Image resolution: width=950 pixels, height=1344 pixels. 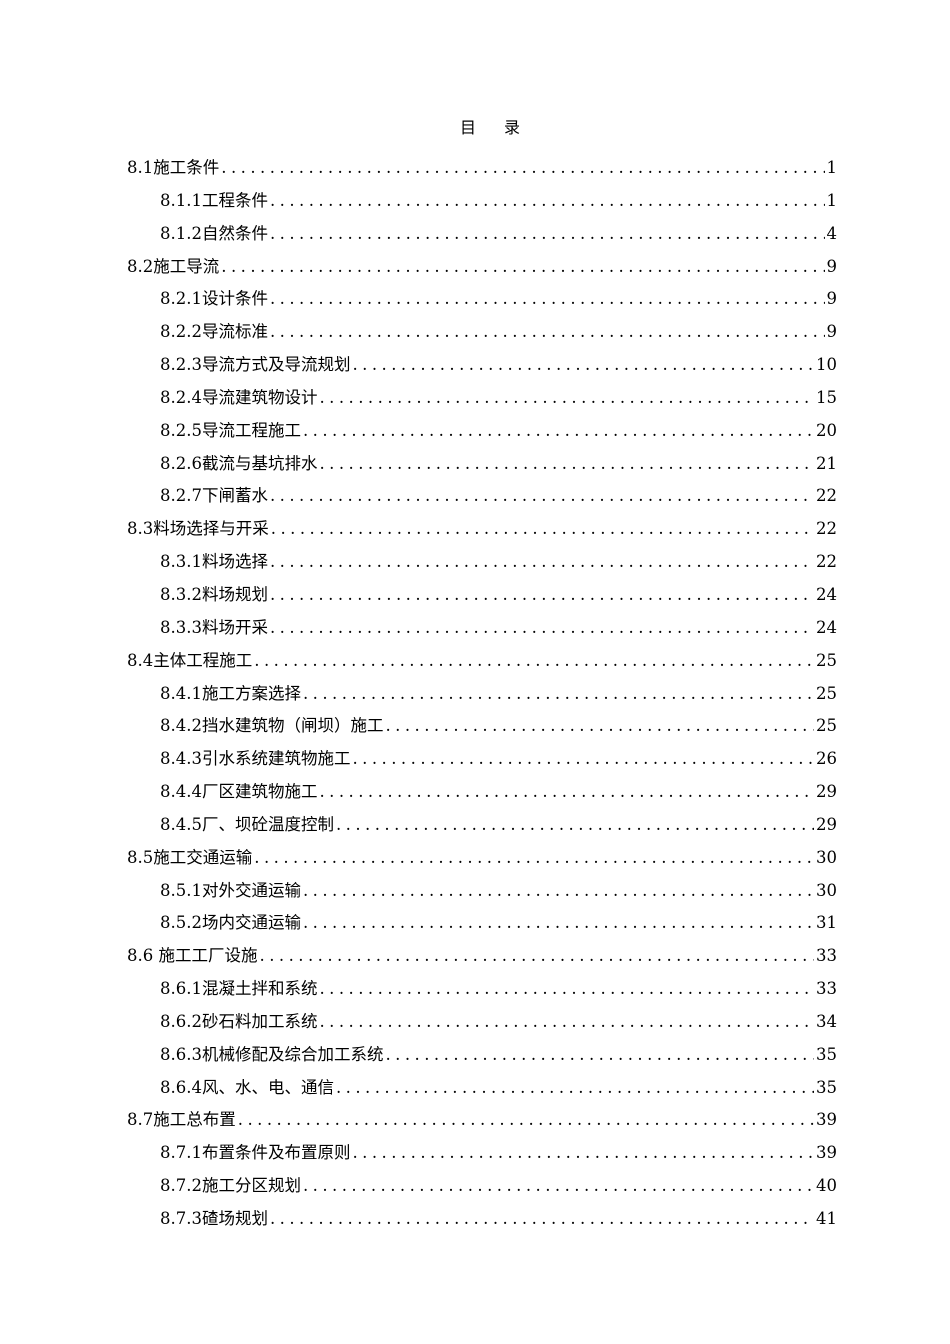 I want to click on toc-entry: 8.1.2自然条件 4, so click(x=482, y=234).